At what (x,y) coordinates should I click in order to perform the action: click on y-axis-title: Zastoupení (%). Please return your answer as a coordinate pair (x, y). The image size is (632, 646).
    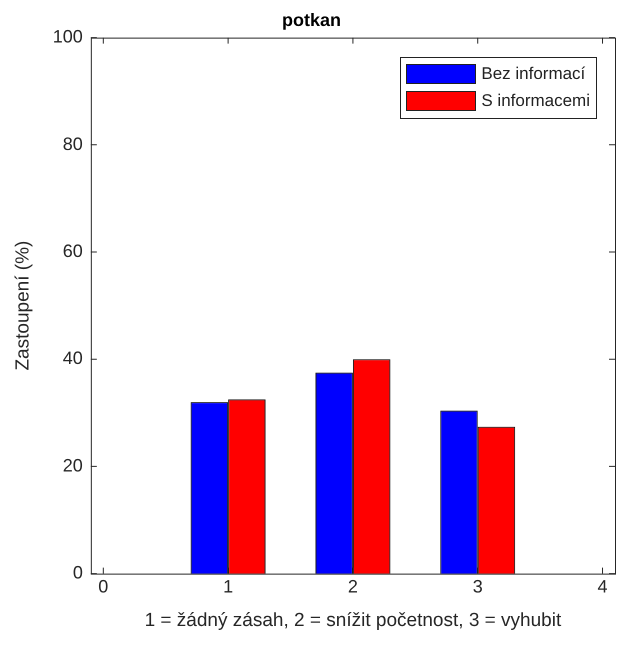
    Looking at the image, I should click on (23, 305).